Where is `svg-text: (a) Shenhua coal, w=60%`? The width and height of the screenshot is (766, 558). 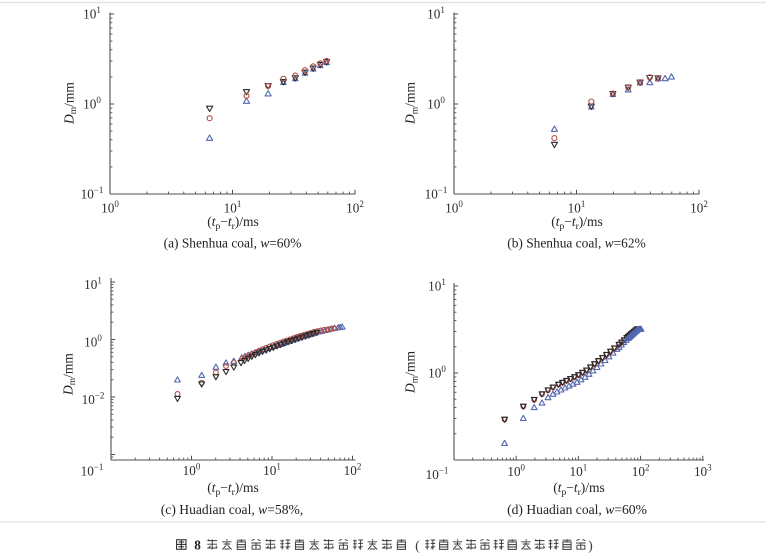
svg-text: (a) Shenhua coal, w=60% is located at coordinates (233, 243).